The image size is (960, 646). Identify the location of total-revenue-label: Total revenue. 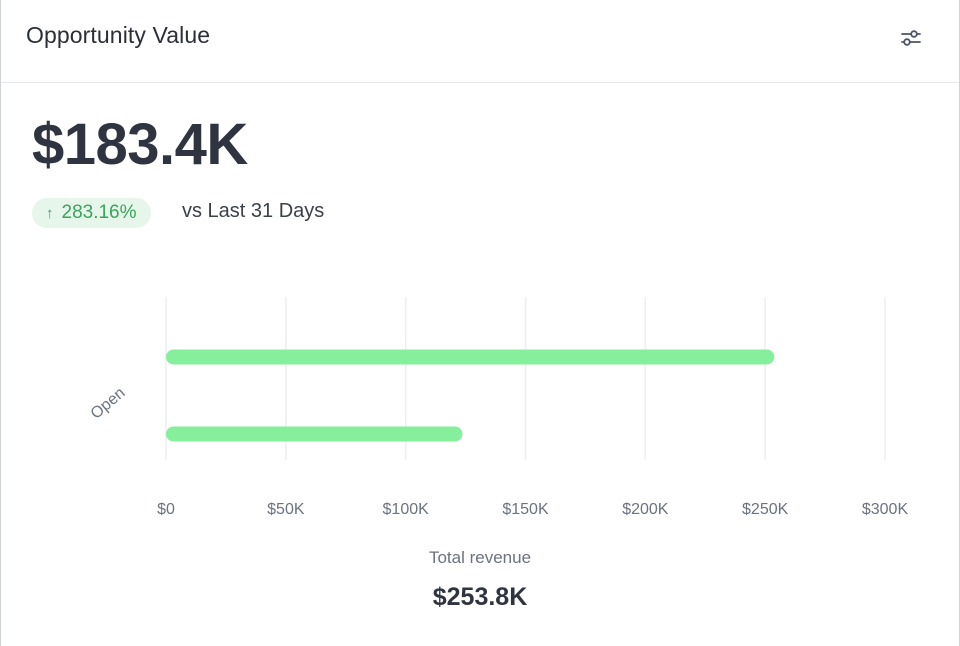
(480, 557).